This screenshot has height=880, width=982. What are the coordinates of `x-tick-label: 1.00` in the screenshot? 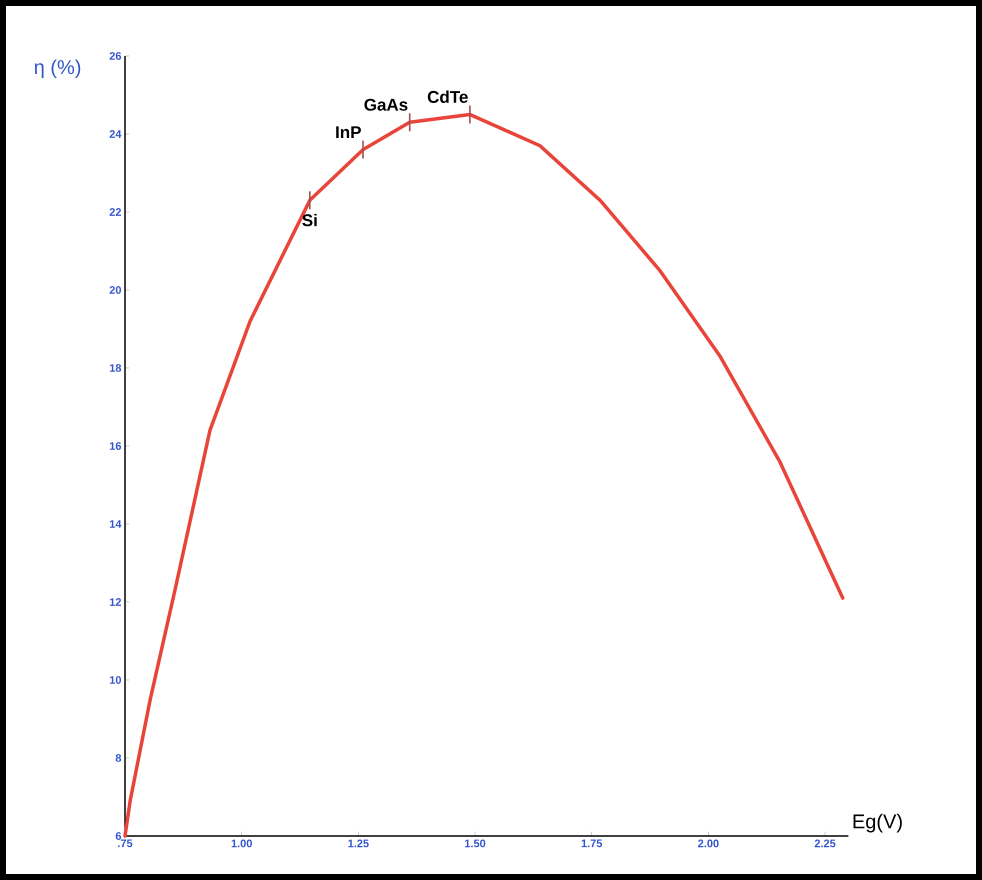 It's located at (242, 844).